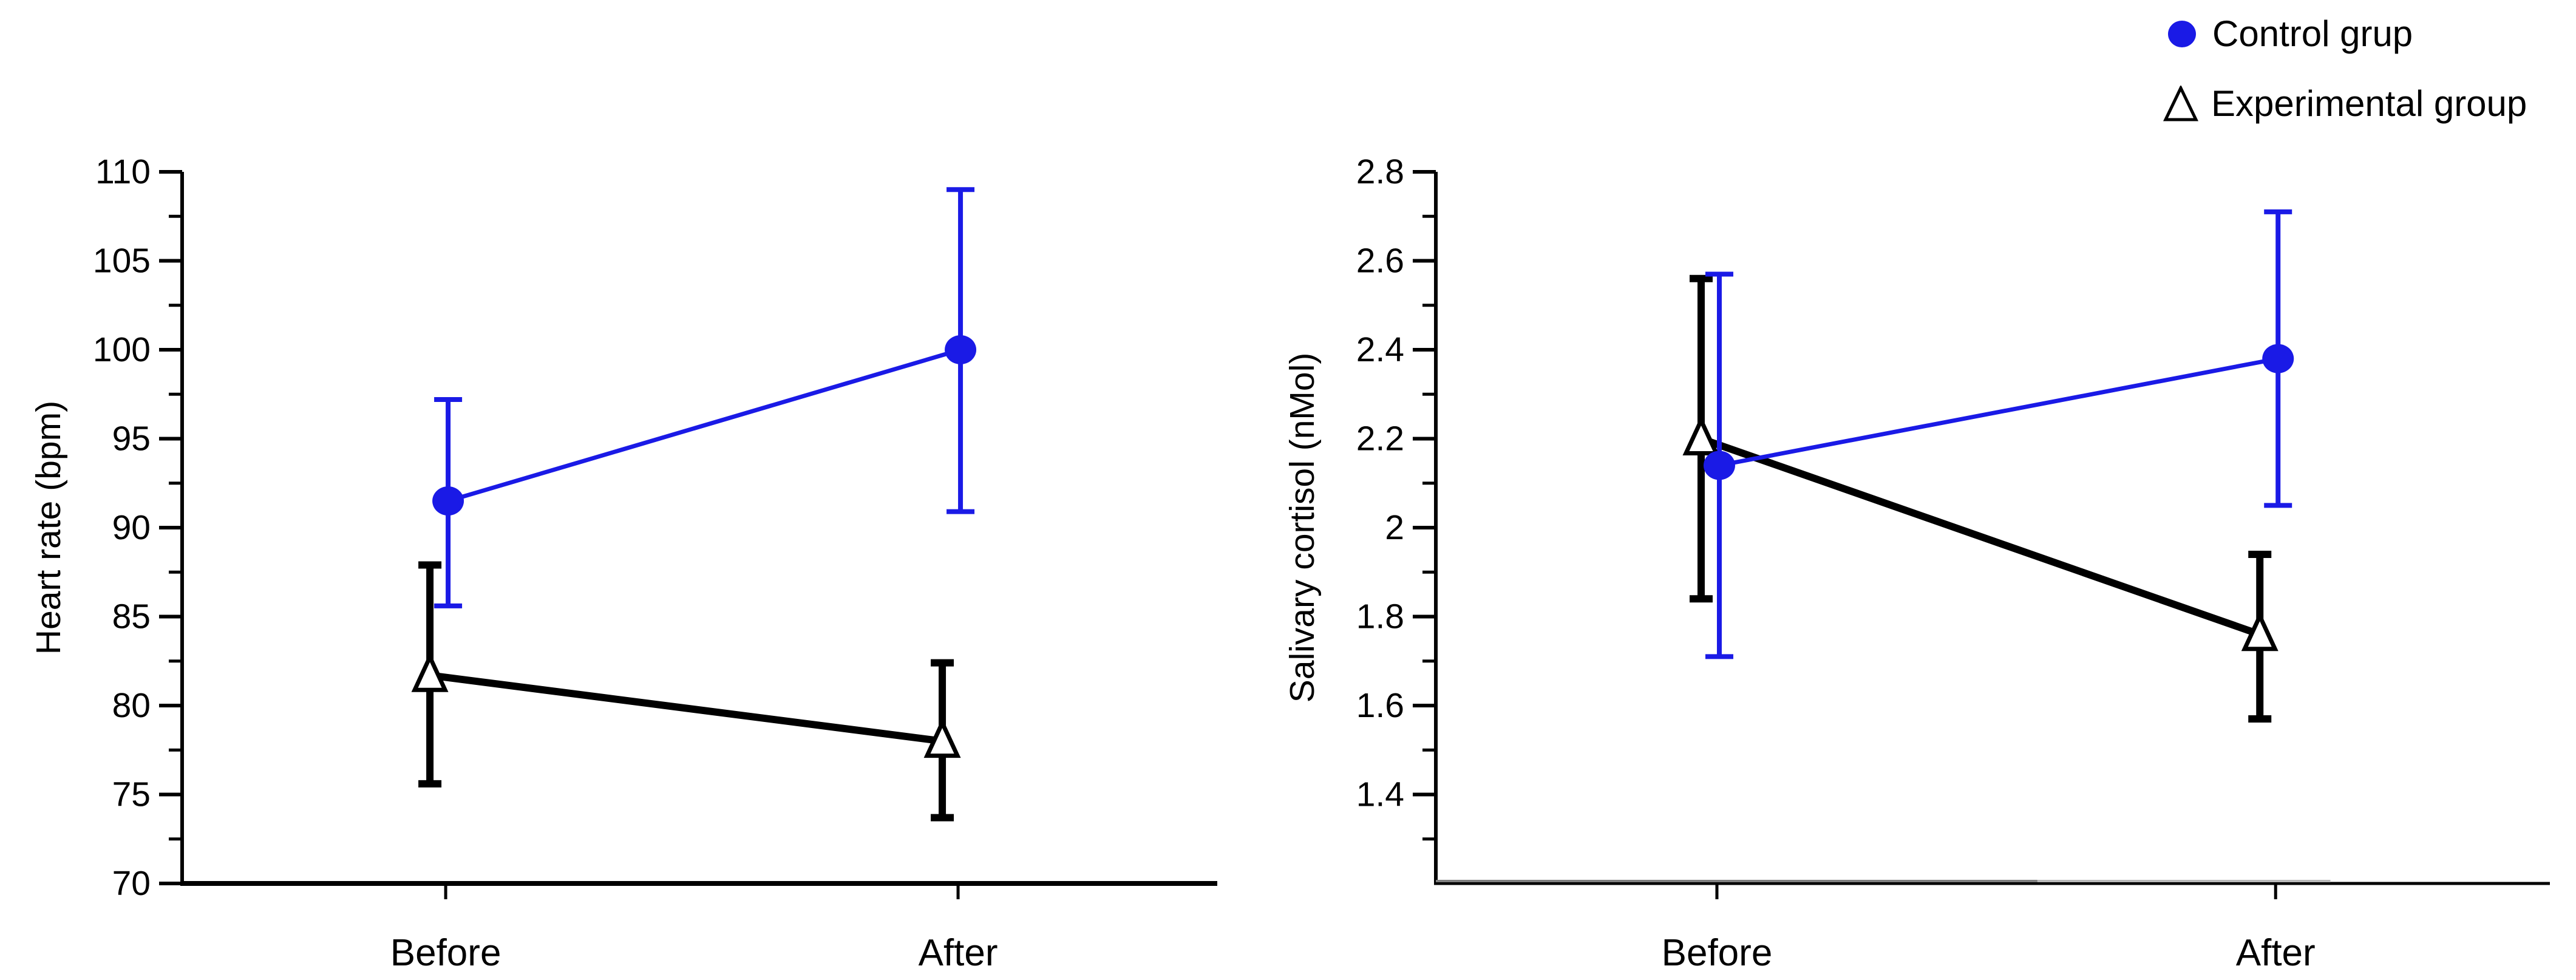  I want to click on salivary-cortisol-y-tick-label: 1.8, so click(1380, 616).